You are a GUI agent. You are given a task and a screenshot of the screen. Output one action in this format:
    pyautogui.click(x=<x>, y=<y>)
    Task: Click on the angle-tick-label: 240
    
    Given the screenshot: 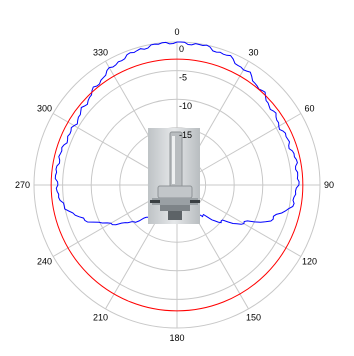 What is the action you would take?
    pyautogui.click(x=44, y=262)
    